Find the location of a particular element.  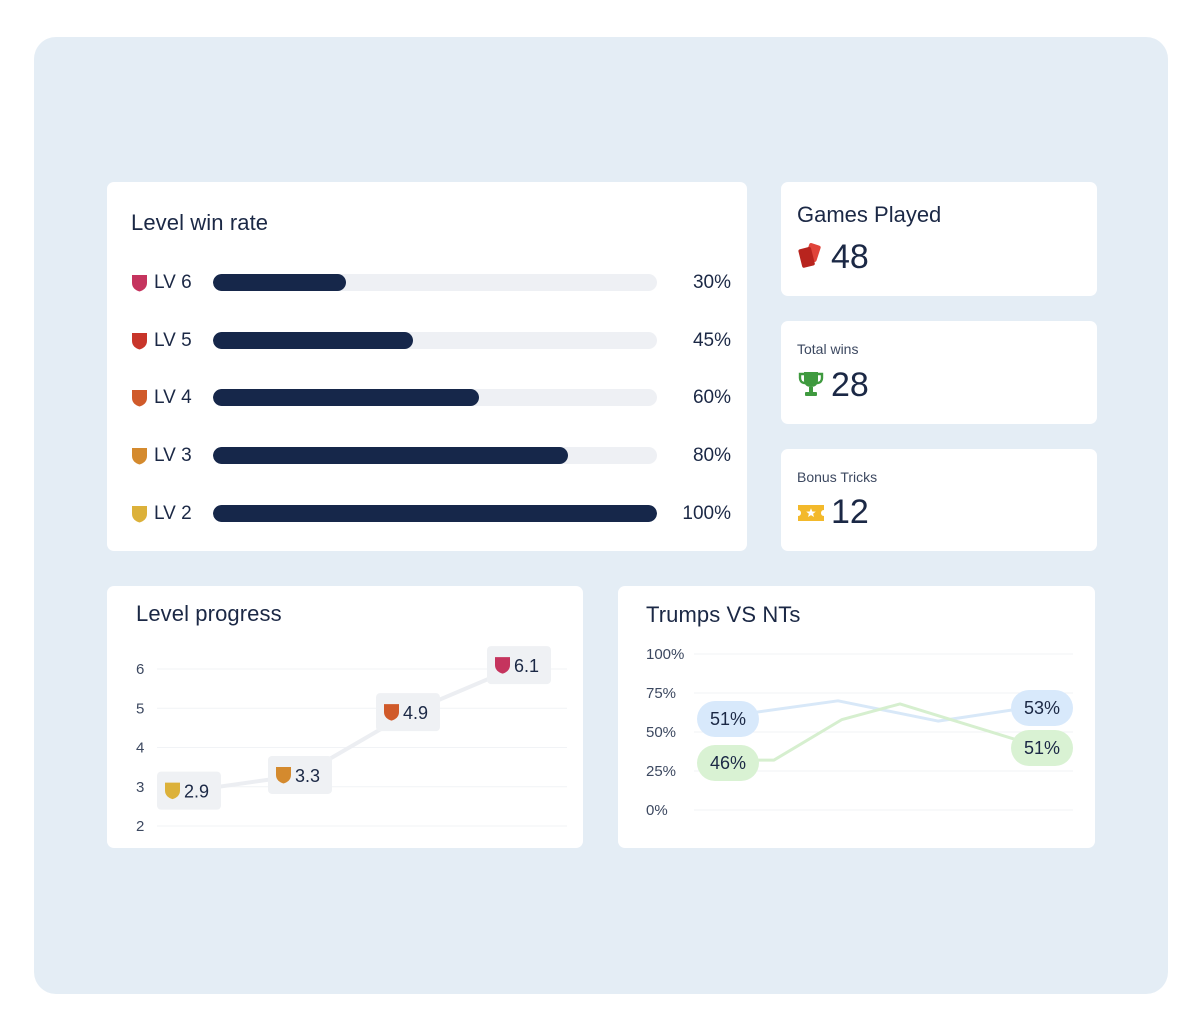

win-rate-percent: 80% is located at coordinates (711, 455).